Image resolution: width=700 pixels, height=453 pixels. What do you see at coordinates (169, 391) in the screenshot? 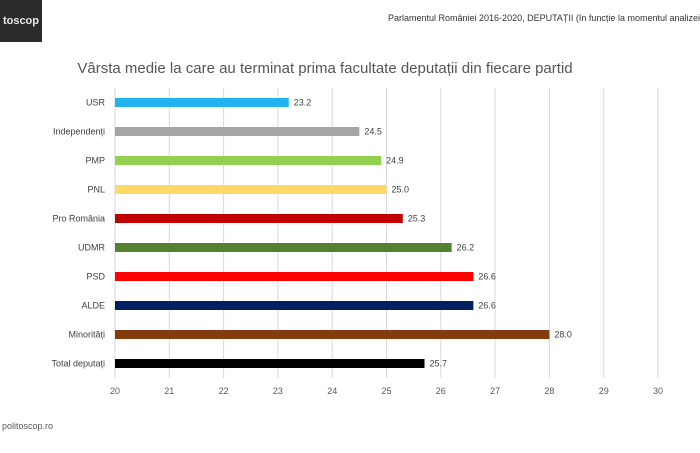
I see `x-tick-label: 21` at bounding box center [169, 391].